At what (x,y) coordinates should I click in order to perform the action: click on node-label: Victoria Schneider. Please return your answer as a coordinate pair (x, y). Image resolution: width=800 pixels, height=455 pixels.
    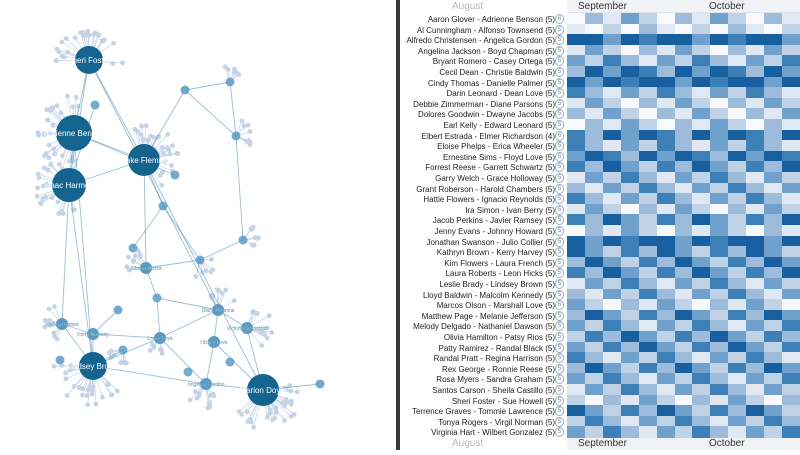
    Looking at the image, I should click on (247, 329).